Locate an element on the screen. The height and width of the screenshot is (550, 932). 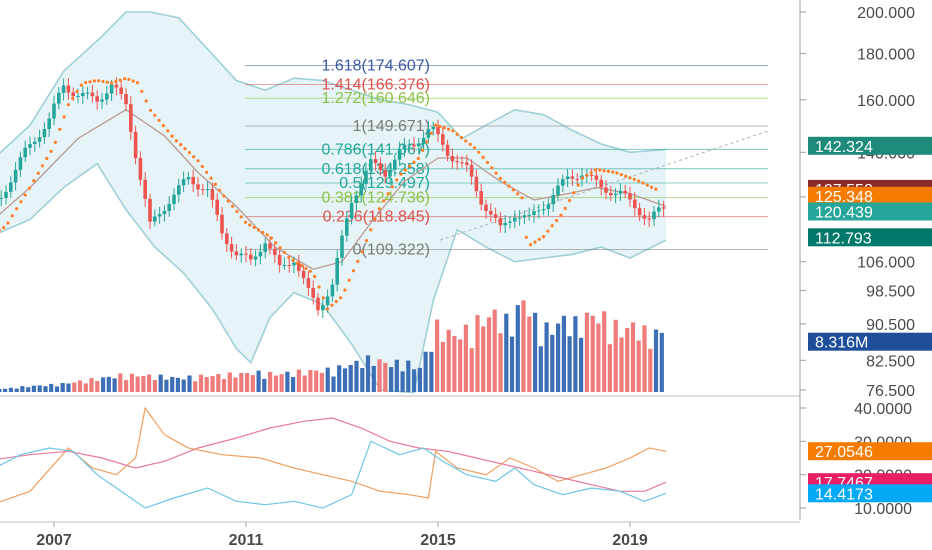
price-tag: 142.324 is located at coordinates (870, 146).